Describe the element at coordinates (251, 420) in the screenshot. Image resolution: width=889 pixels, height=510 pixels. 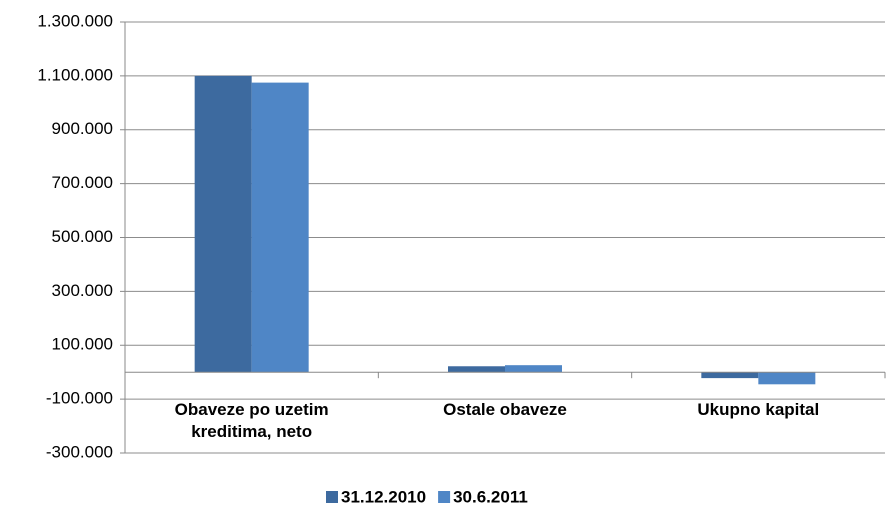
I see `x-tick-label: Obaveze po uzetim kreditima, neto` at that location.